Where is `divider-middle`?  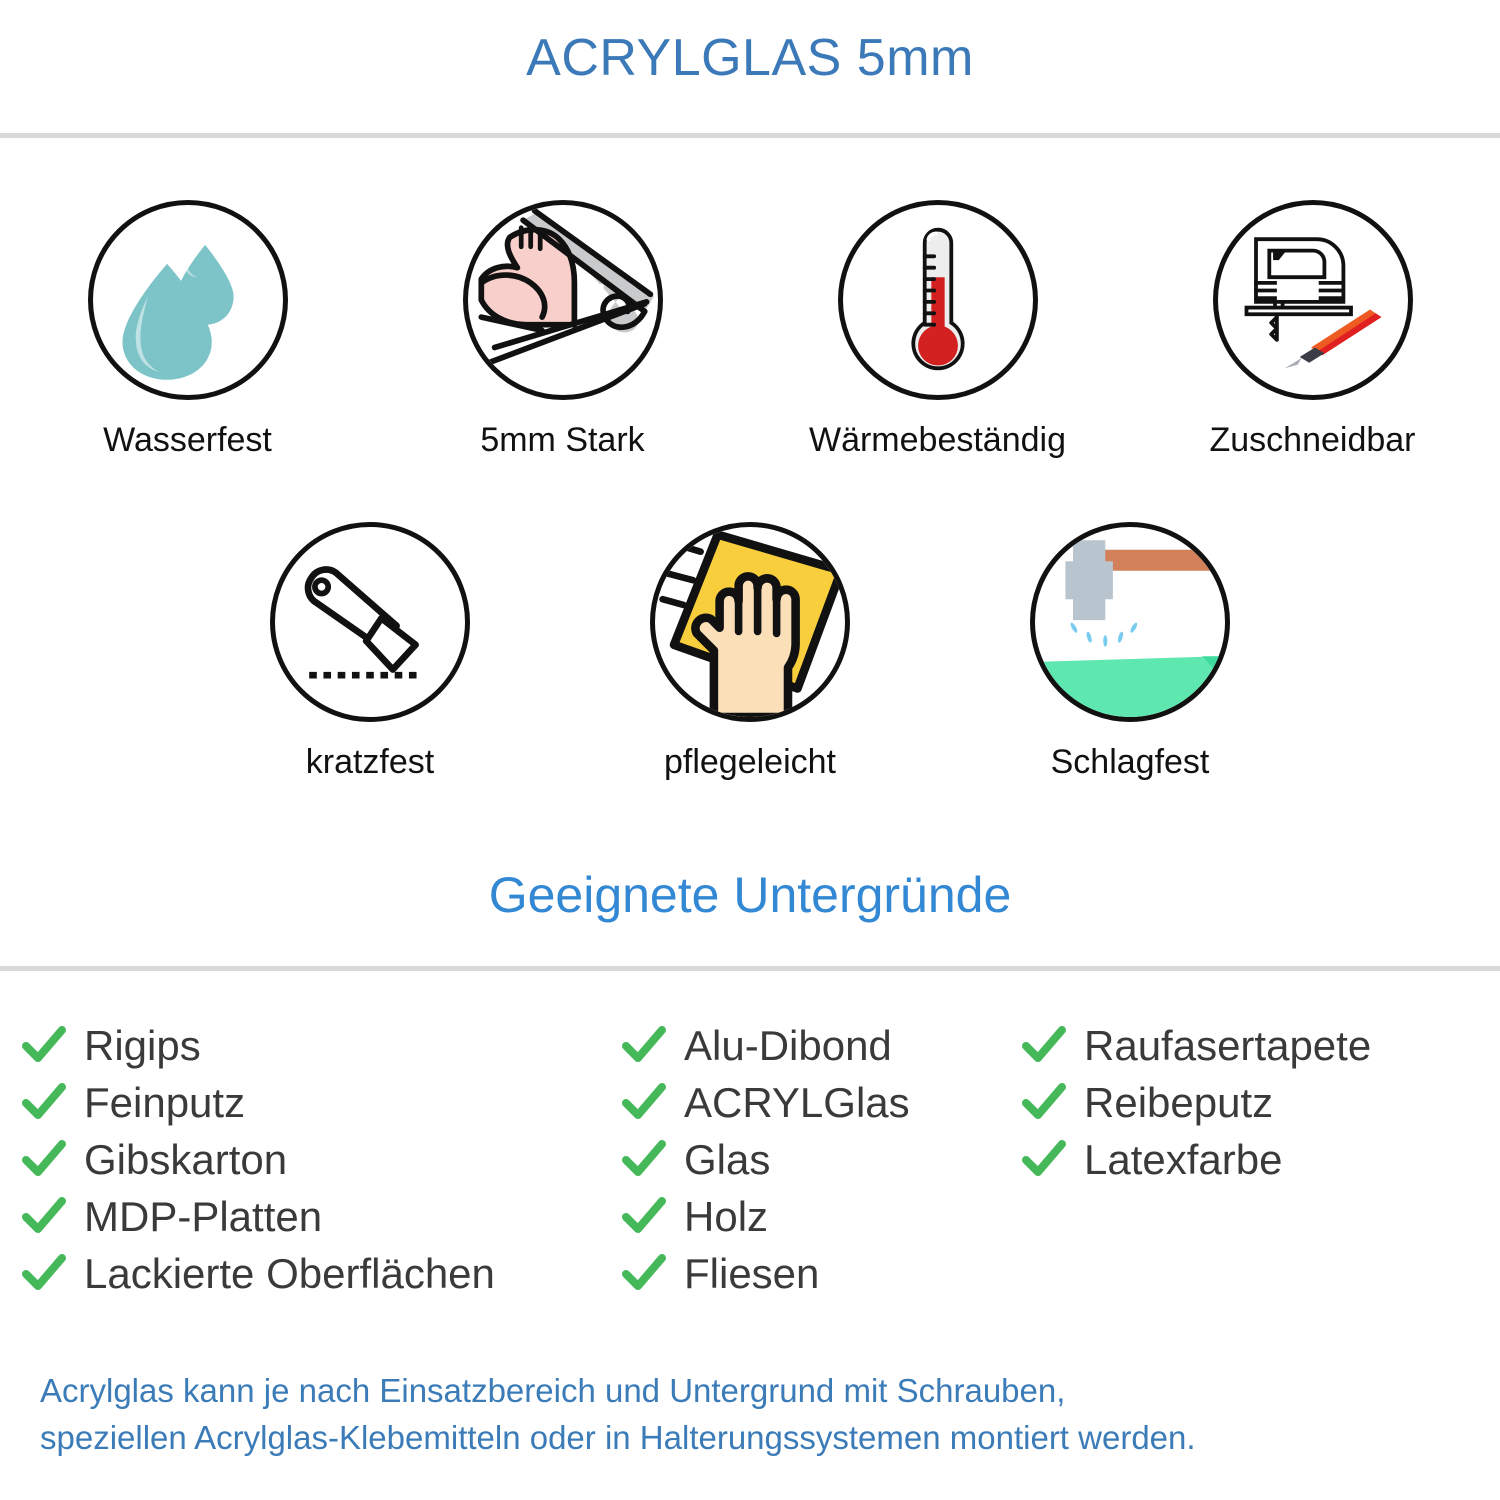 divider-middle is located at coordinates (750, 969).